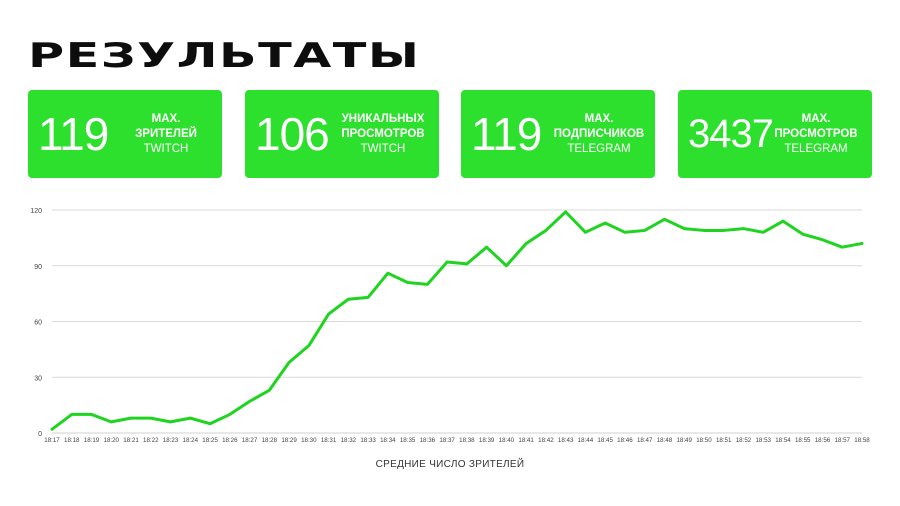 The width and height of the screenshot is (900, 506). I want to click on x-tick-label: 18:48, so click(665, 440).